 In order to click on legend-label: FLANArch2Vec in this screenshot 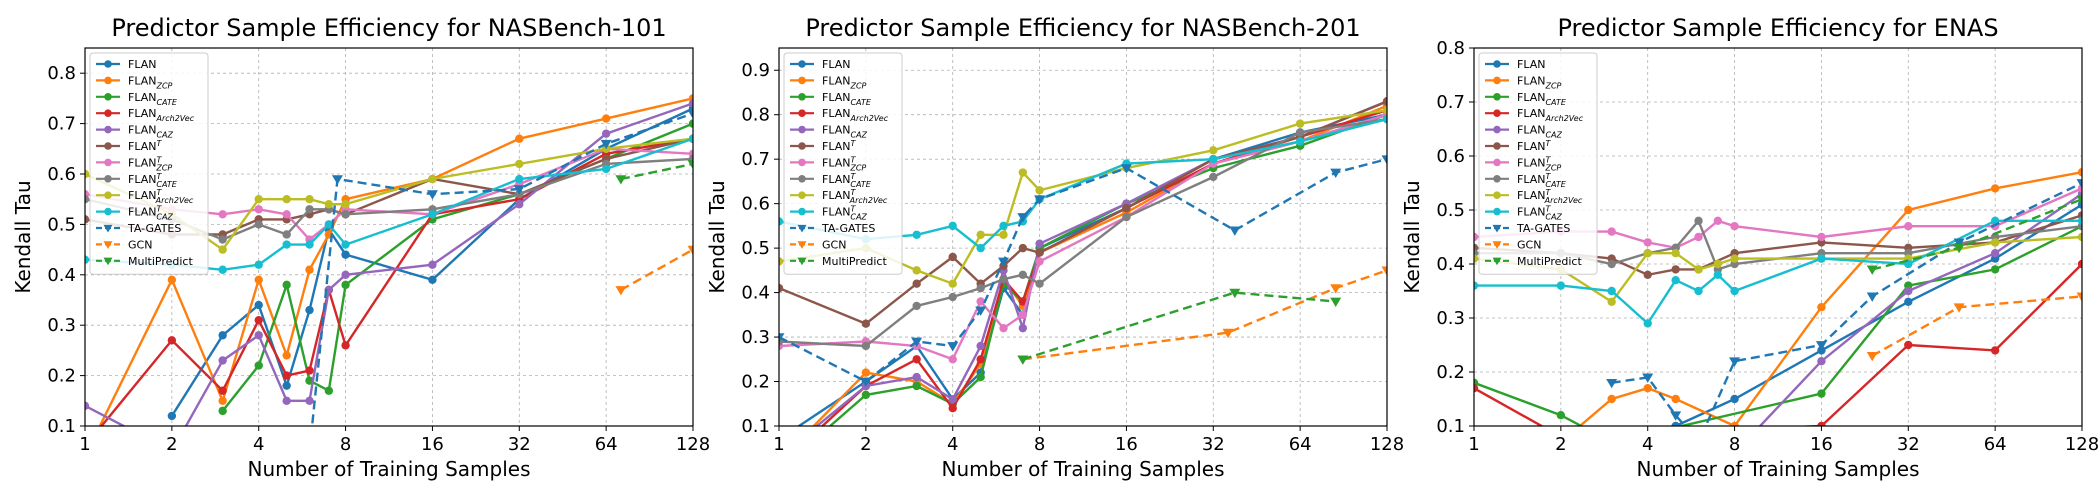, I will do `click(161, 115)`.